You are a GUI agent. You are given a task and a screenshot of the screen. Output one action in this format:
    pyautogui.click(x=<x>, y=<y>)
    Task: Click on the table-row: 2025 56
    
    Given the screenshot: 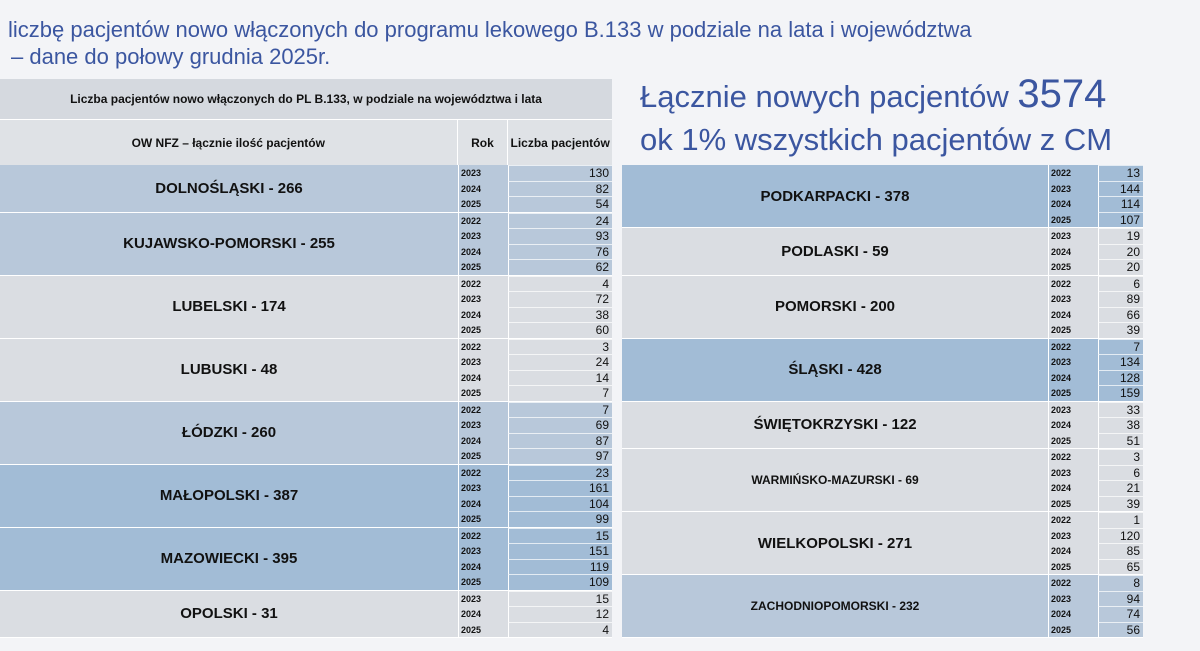 What is the action you would take?
    pyautogui.click(x=1095, y=629)
    